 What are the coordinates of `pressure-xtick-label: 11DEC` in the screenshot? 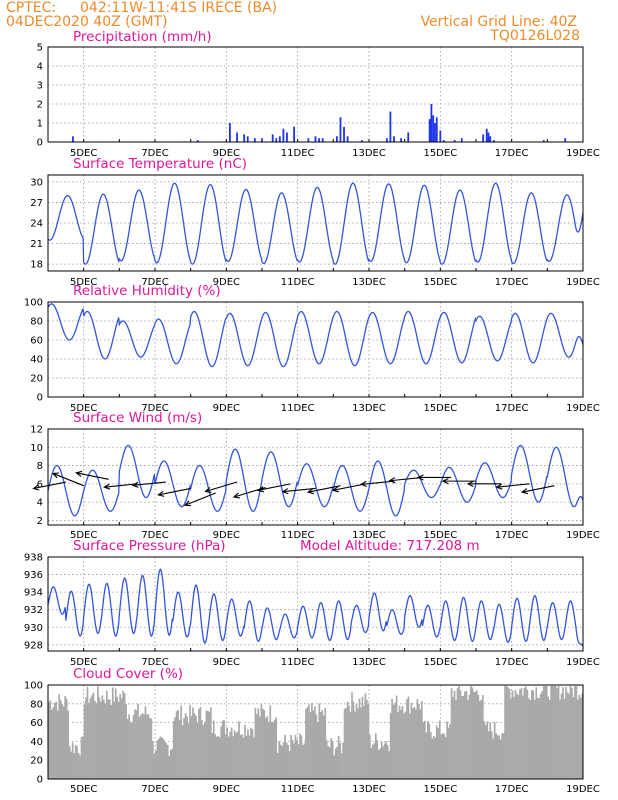 It's located at (298, 662).